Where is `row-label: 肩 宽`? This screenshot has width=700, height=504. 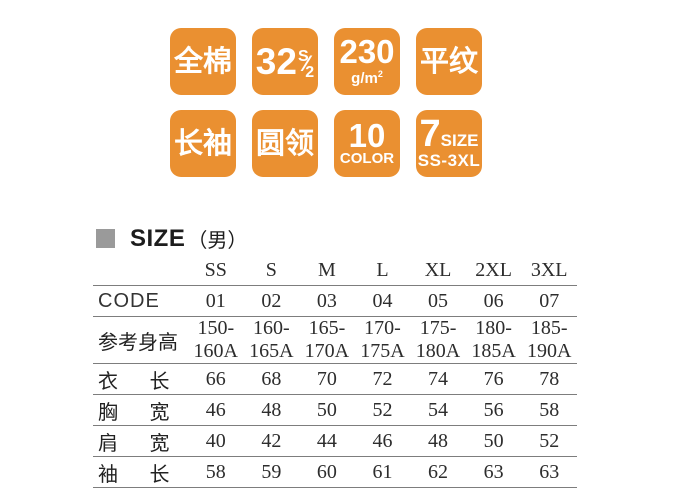 row-label: 肩 宽 is located at coordinates (140, 441).